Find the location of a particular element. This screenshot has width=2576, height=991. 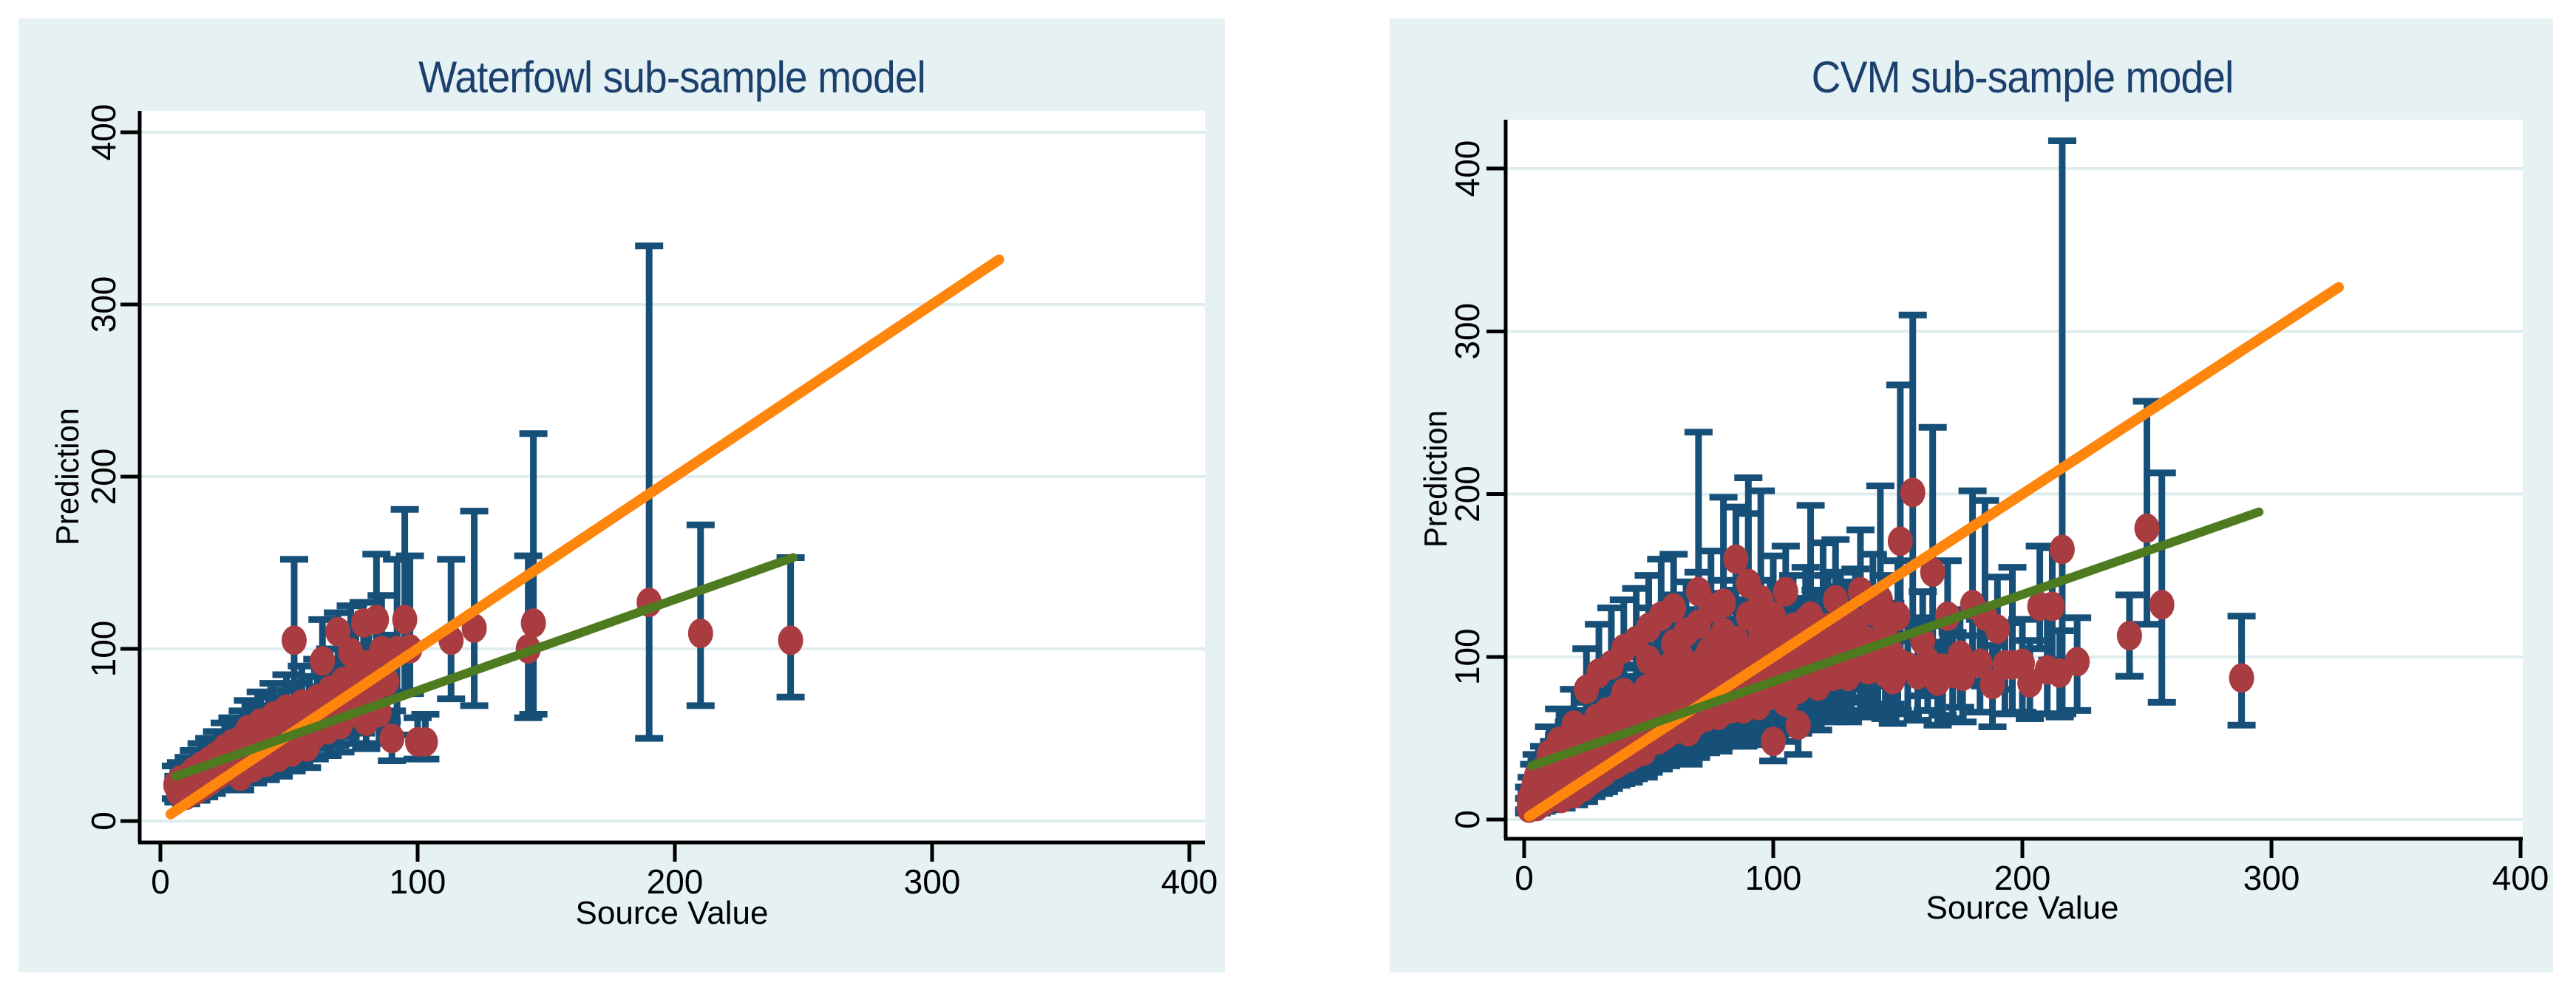

x-axis-title-cvm: Source Value is located at coordinates (2022, 908).